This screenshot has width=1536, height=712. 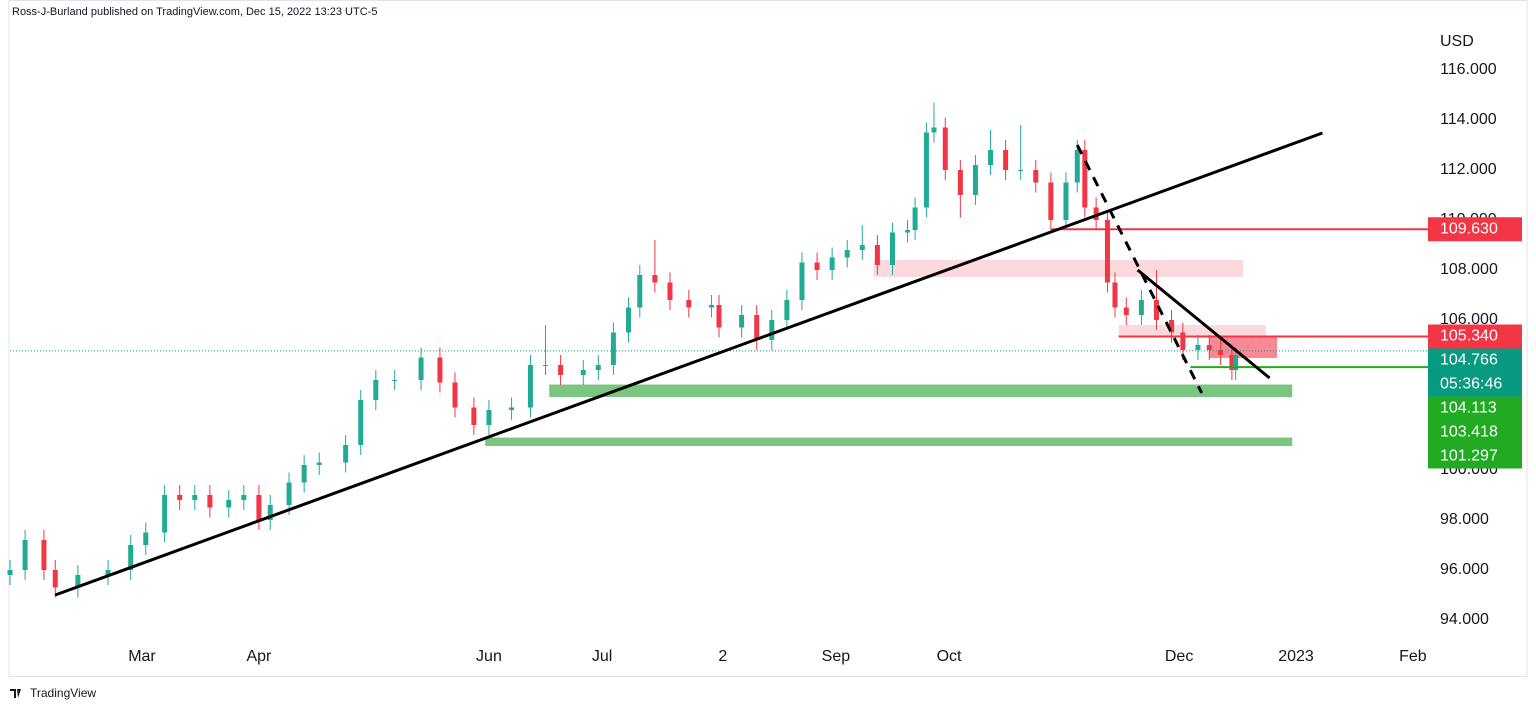 What do you see at coordinates (1457, 41) in the screenshot?
I see `axis-unit: USD` at bounding box center [1457, 41].